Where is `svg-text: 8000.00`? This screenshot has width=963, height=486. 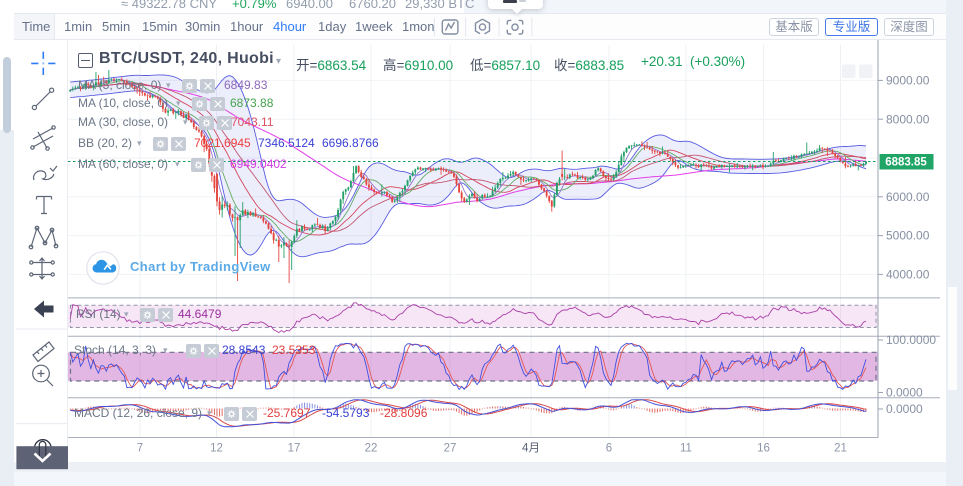
svg-text: 8000.00 is located at coordinates (908, 119).